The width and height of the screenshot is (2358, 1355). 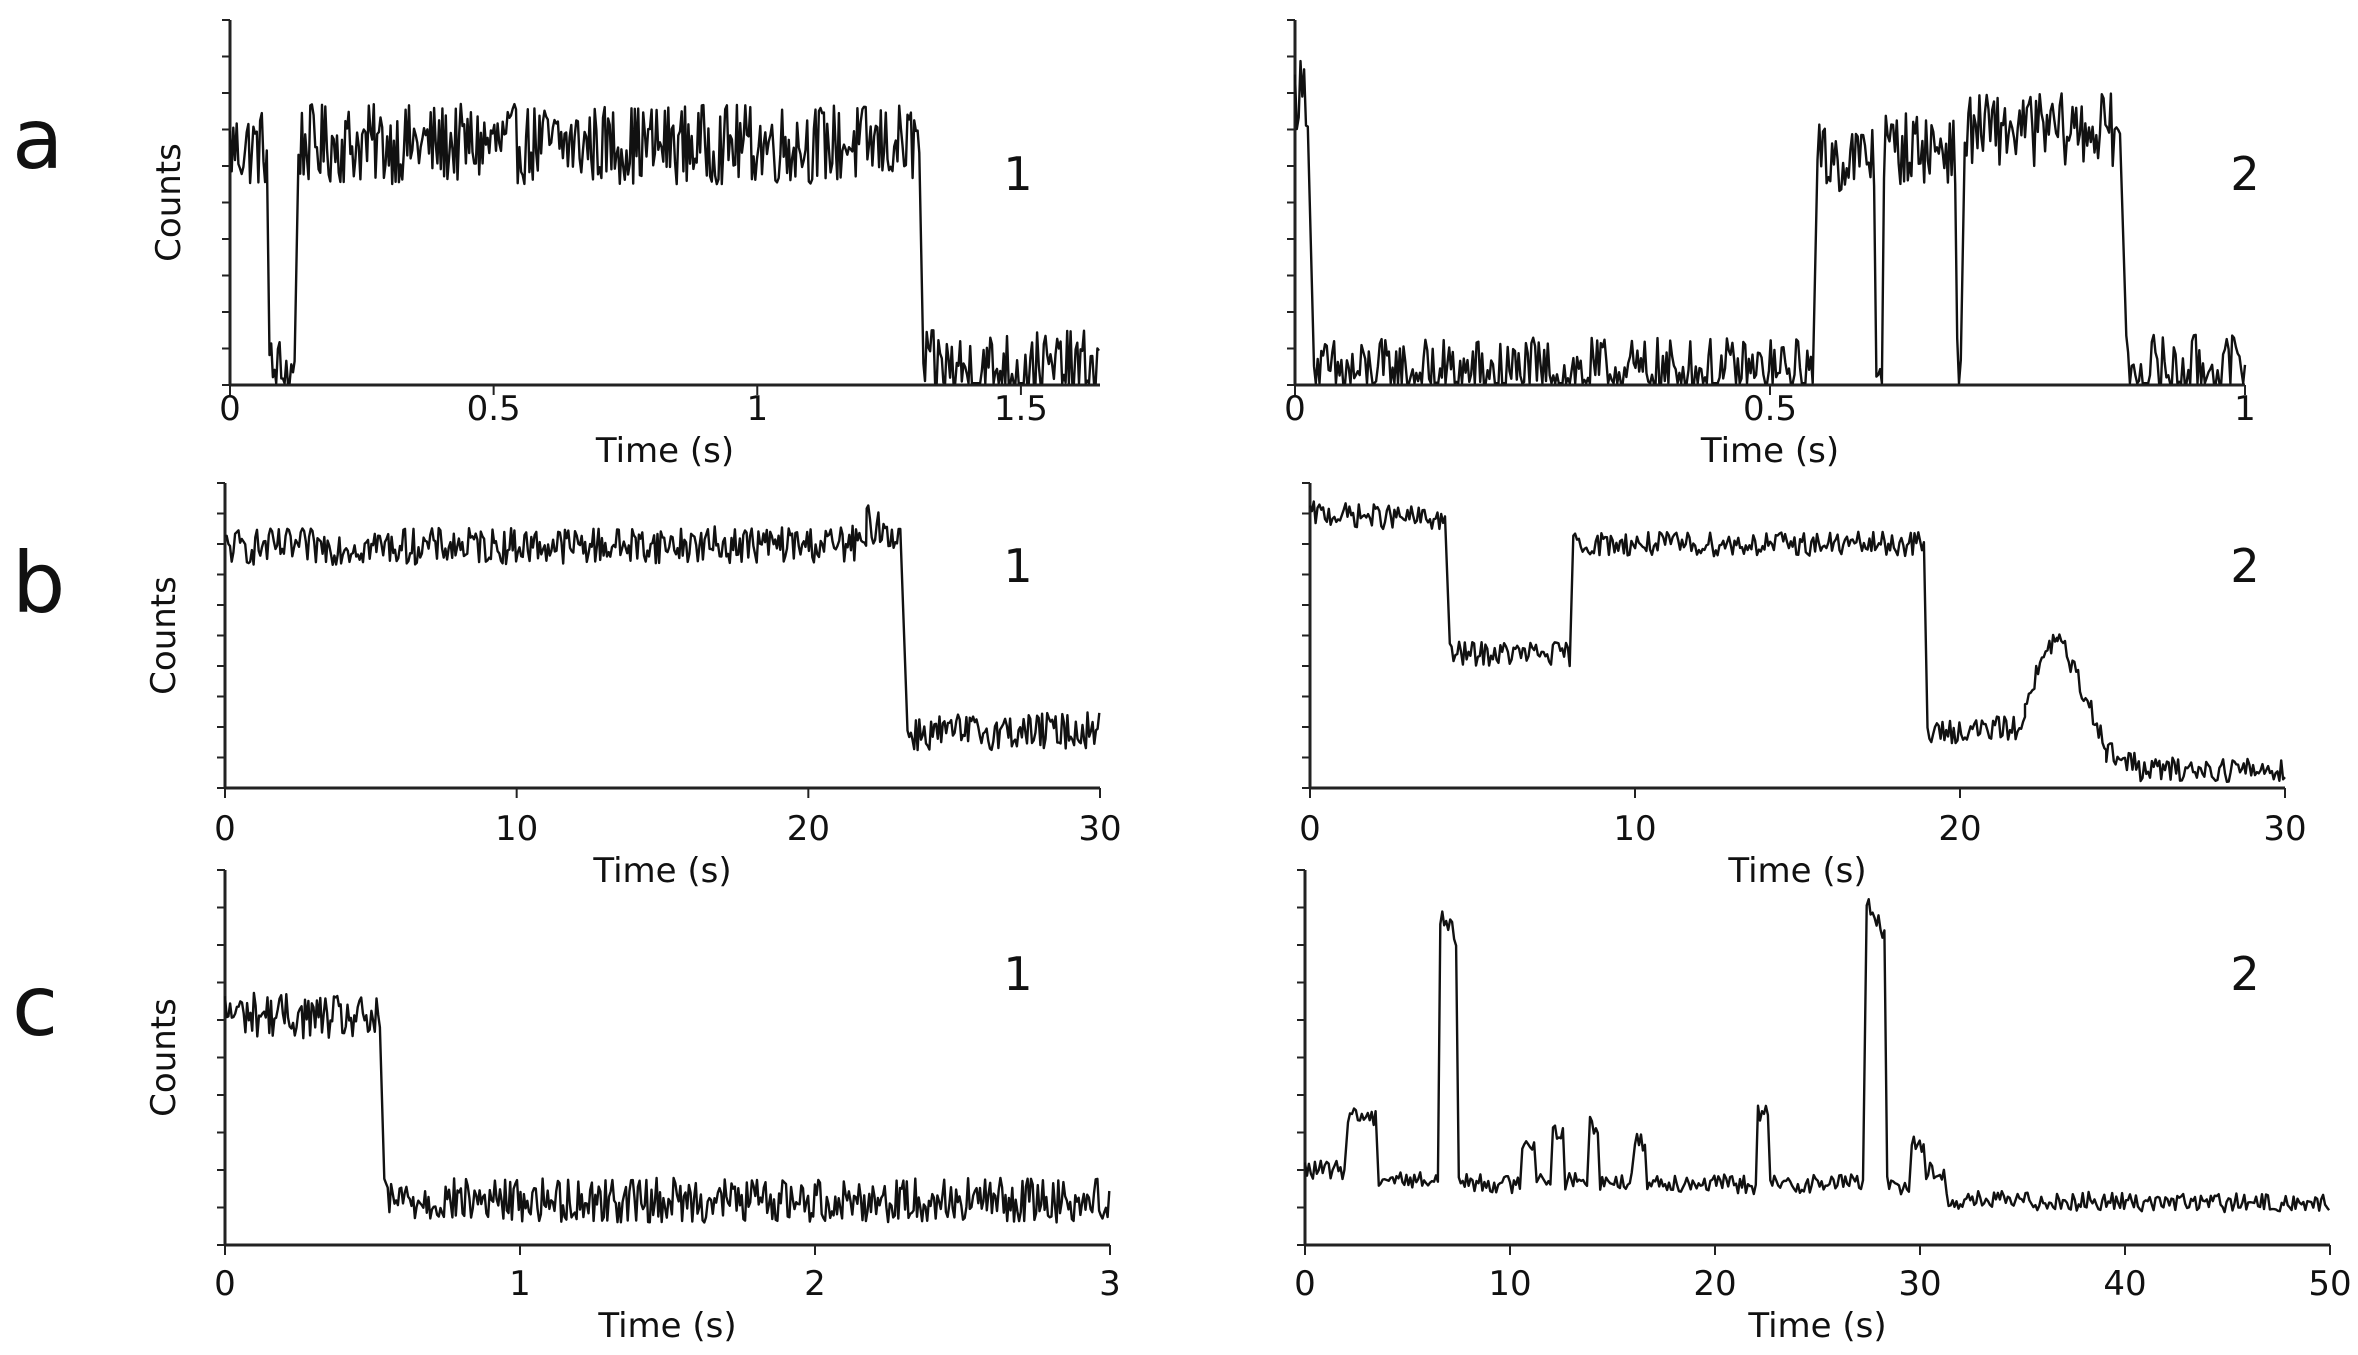 What do you see at coordinates (2329, 1284) in the screenshot?
I see `x-tick-label: 50` at bounding box center [2329, 1284].